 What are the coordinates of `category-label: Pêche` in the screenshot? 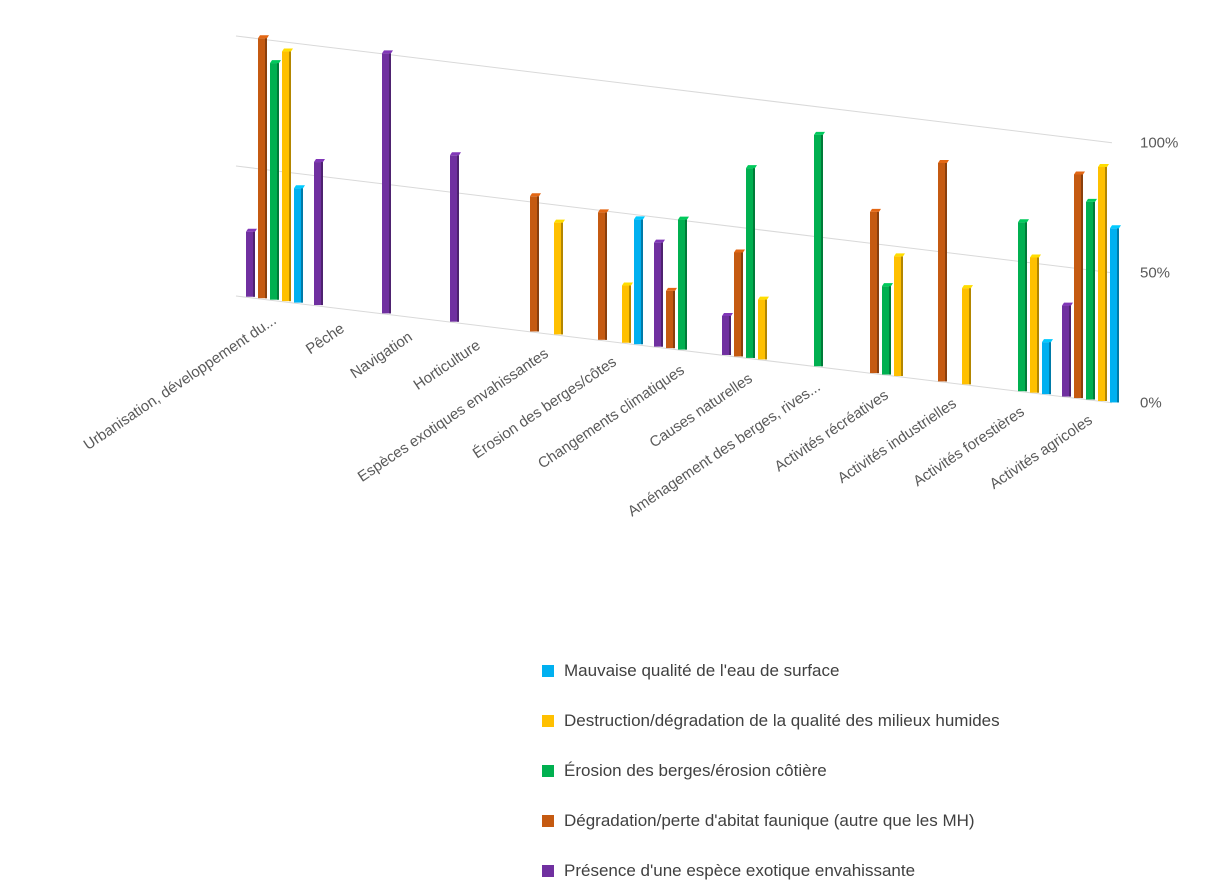 It's located at (325, 339).